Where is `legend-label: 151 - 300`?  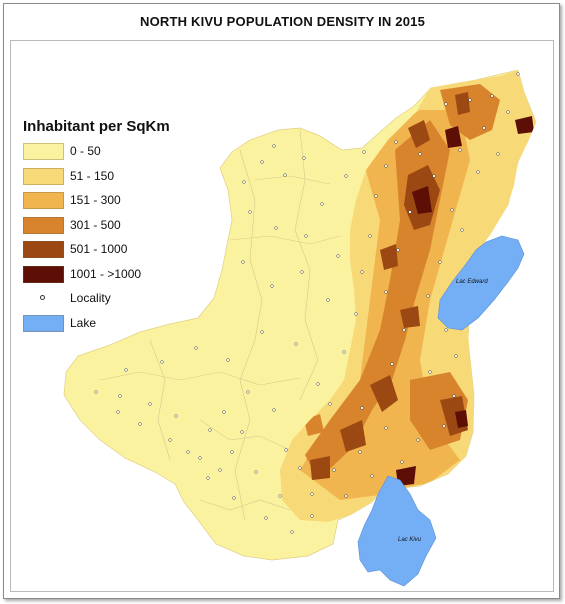
legend-label: 151 - 300 is located at coordinates (95, 200).